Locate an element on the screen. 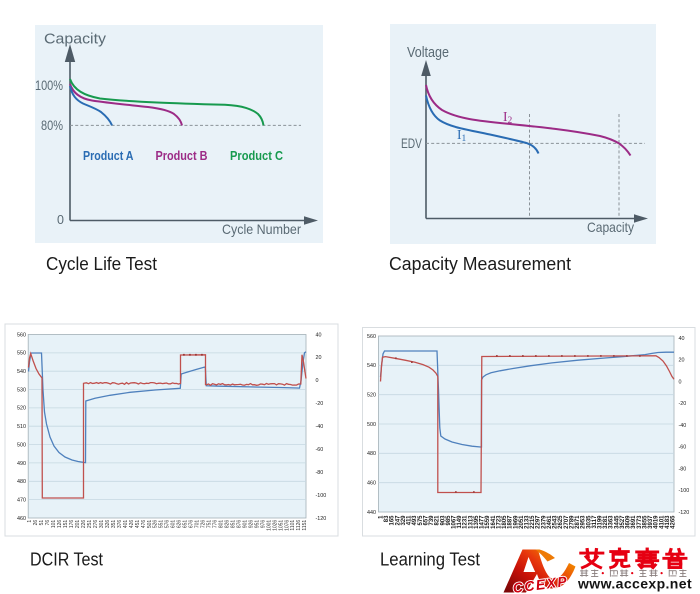  svg-text: 2379 is located at coordinates (544, 522).